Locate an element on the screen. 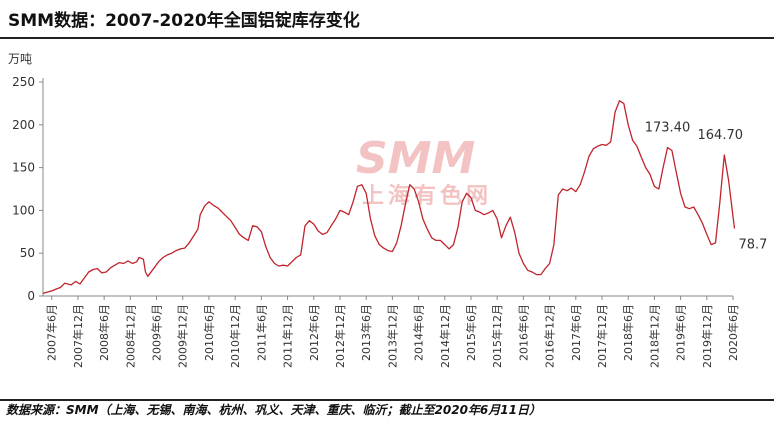 This screenshot has width=774, height=424. smm-watermark-logo: SMM 上海有色网 is located at coordinates (424, 171).